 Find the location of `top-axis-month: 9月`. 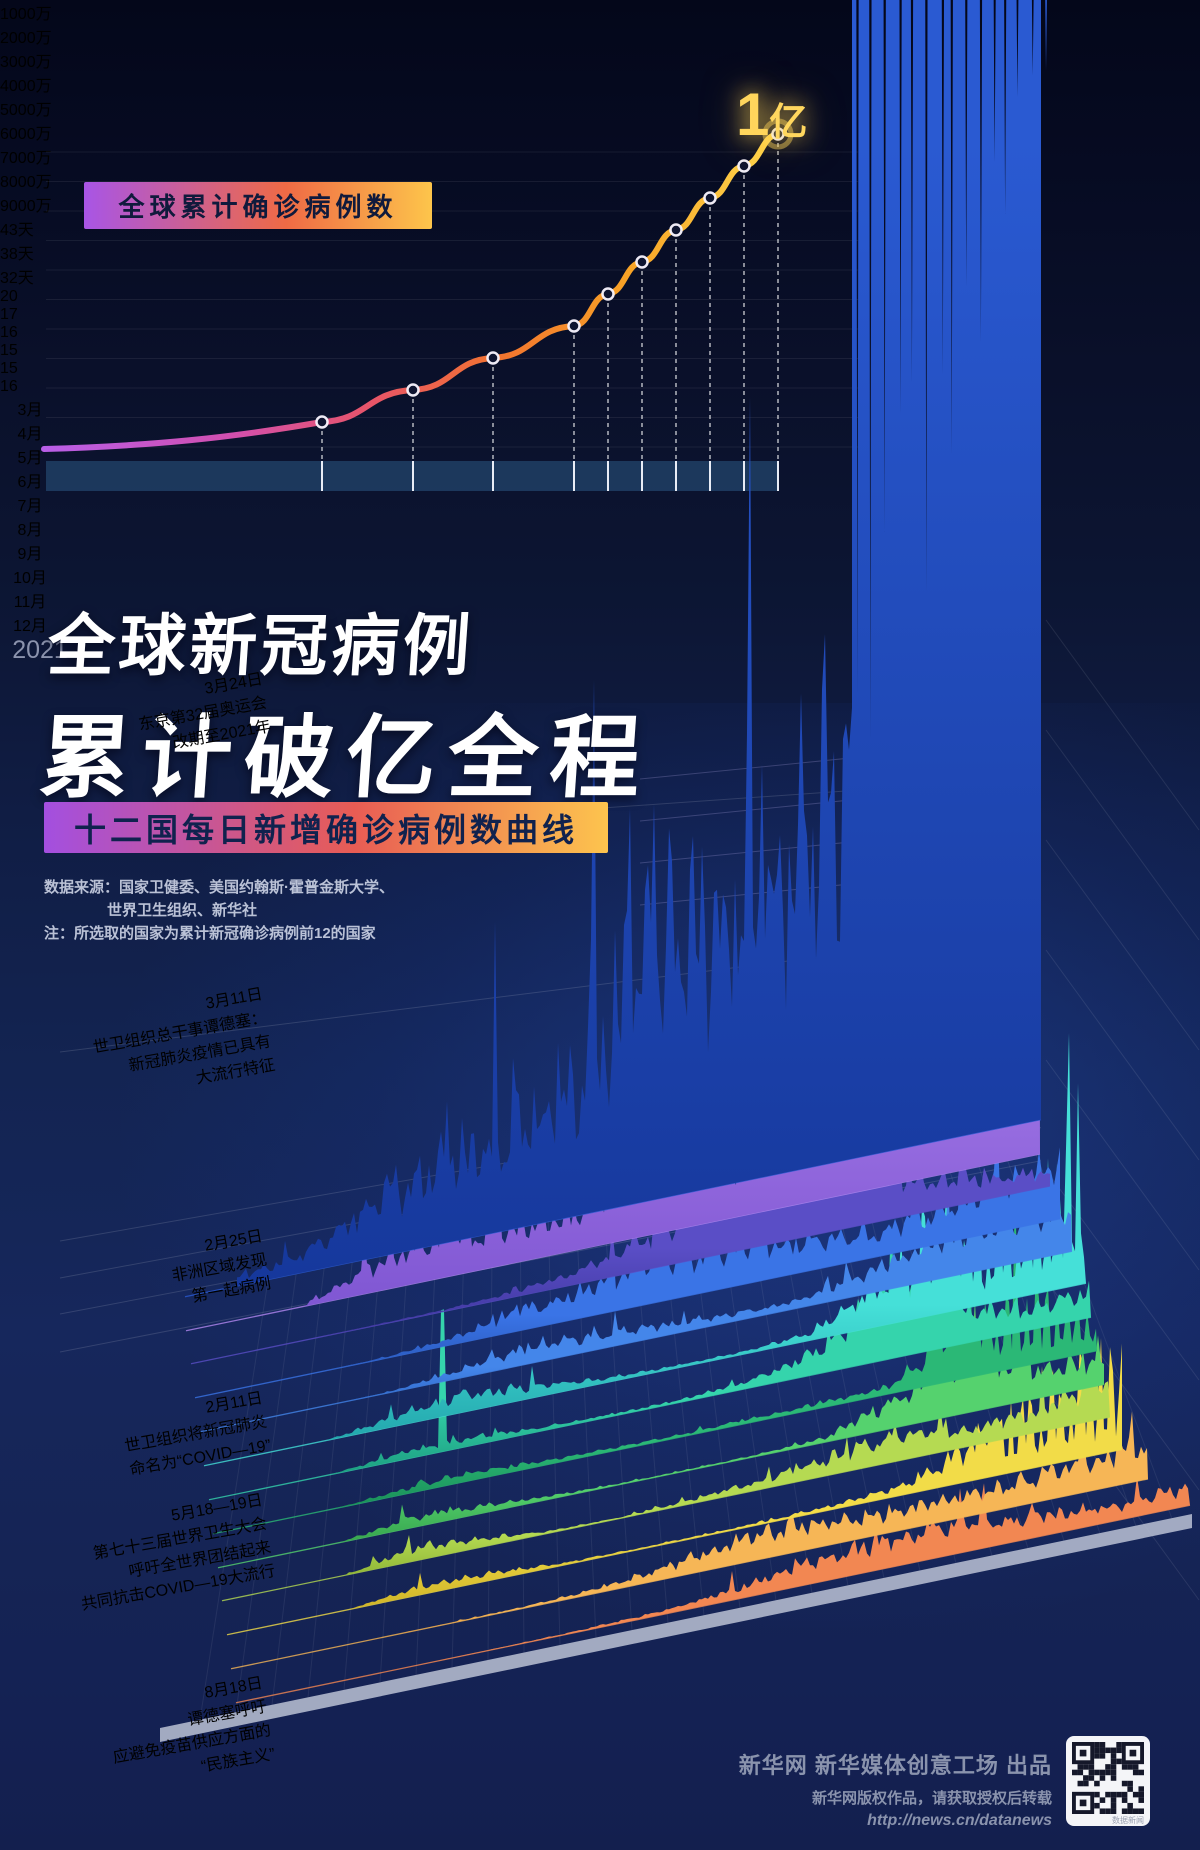

top-axis-month: 9月 is located at coordinates (30, 554).